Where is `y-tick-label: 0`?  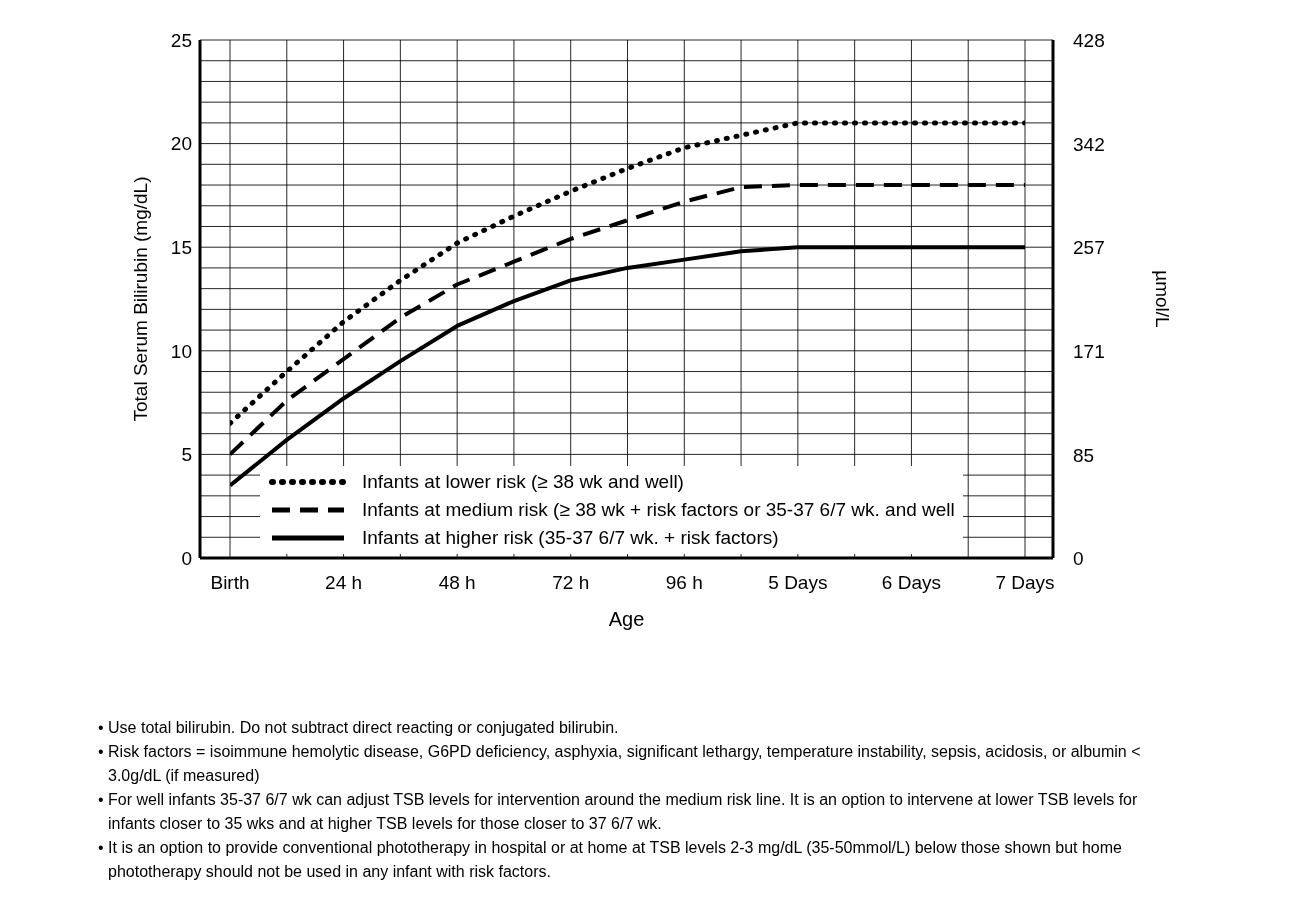
y-tick-label: 0 is located at coordinates (186, 558).